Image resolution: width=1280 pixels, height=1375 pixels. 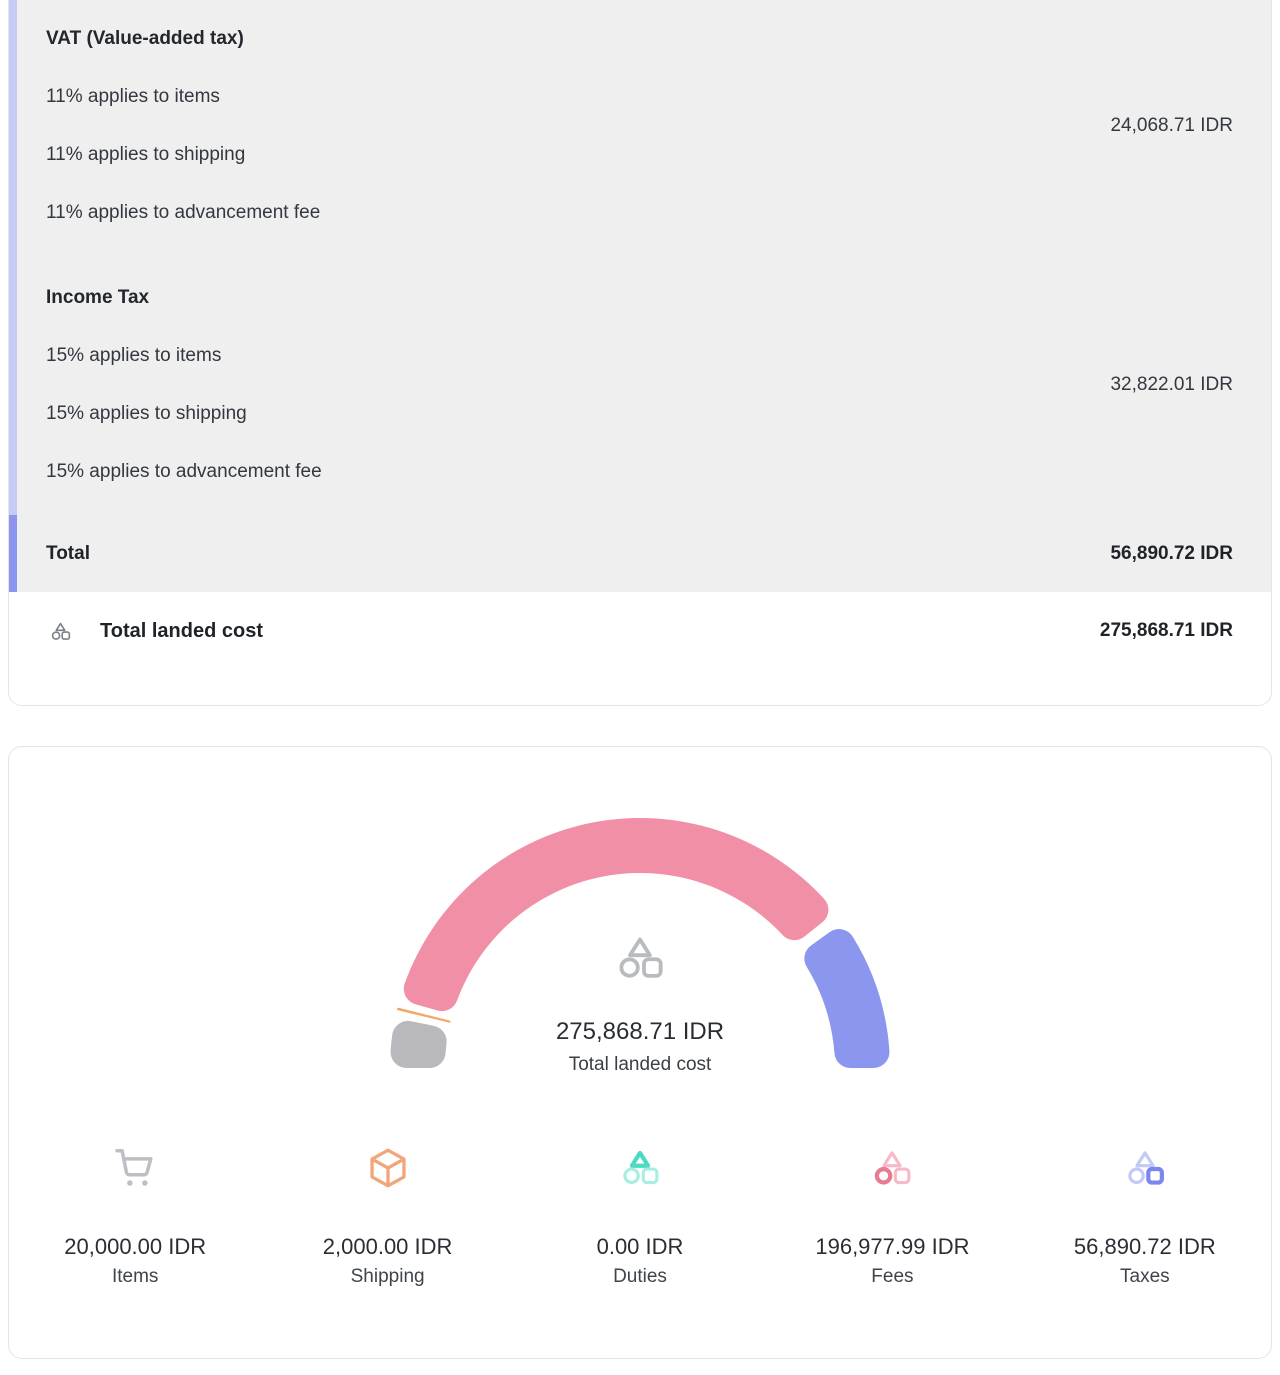 I want to click on legend-value: 56,890.72 IDR, so click(x=1144, y=1246).